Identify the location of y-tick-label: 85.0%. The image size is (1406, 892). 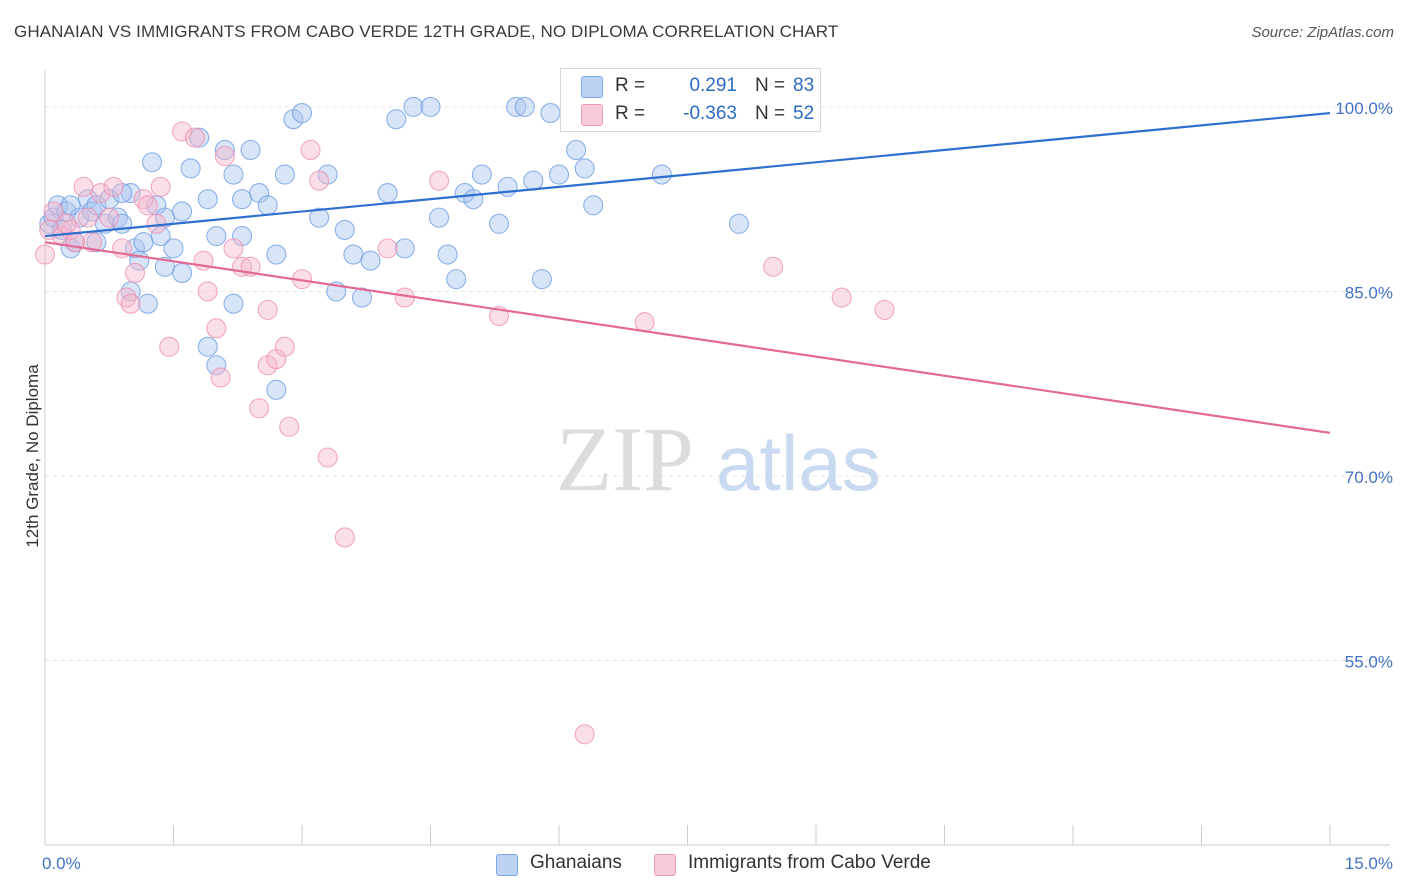
(1369, 292).